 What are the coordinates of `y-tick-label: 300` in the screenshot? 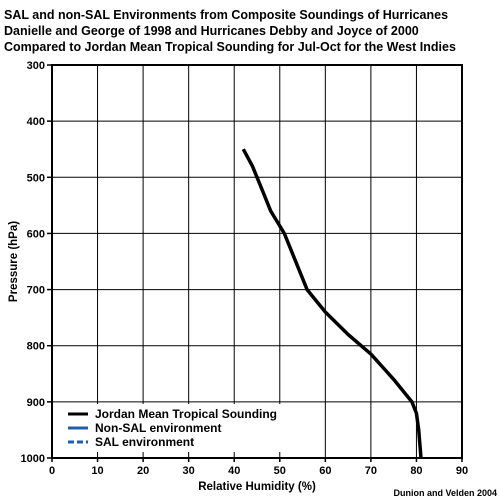 It's located at (36, 66).